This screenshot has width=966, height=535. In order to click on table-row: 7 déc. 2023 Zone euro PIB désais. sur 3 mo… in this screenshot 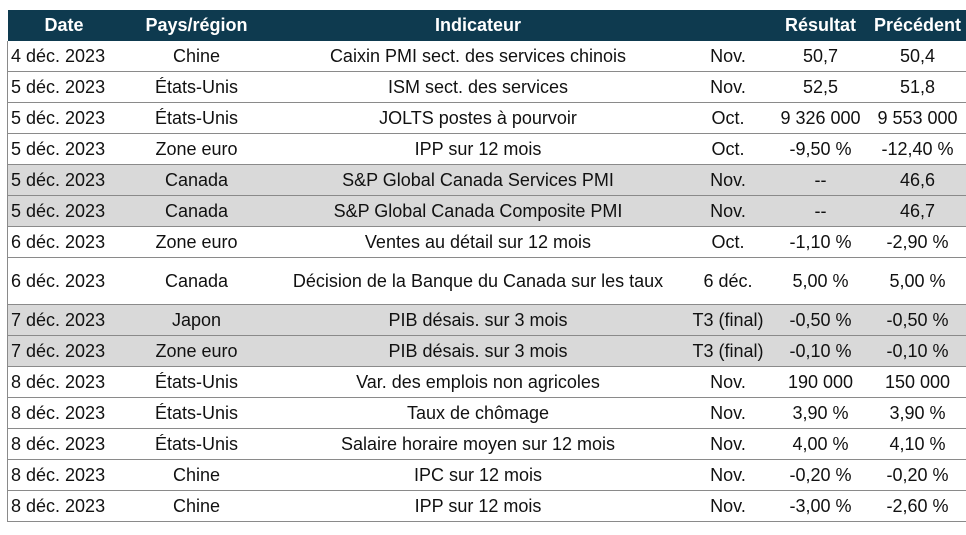, I will do `click(486, 351)`.